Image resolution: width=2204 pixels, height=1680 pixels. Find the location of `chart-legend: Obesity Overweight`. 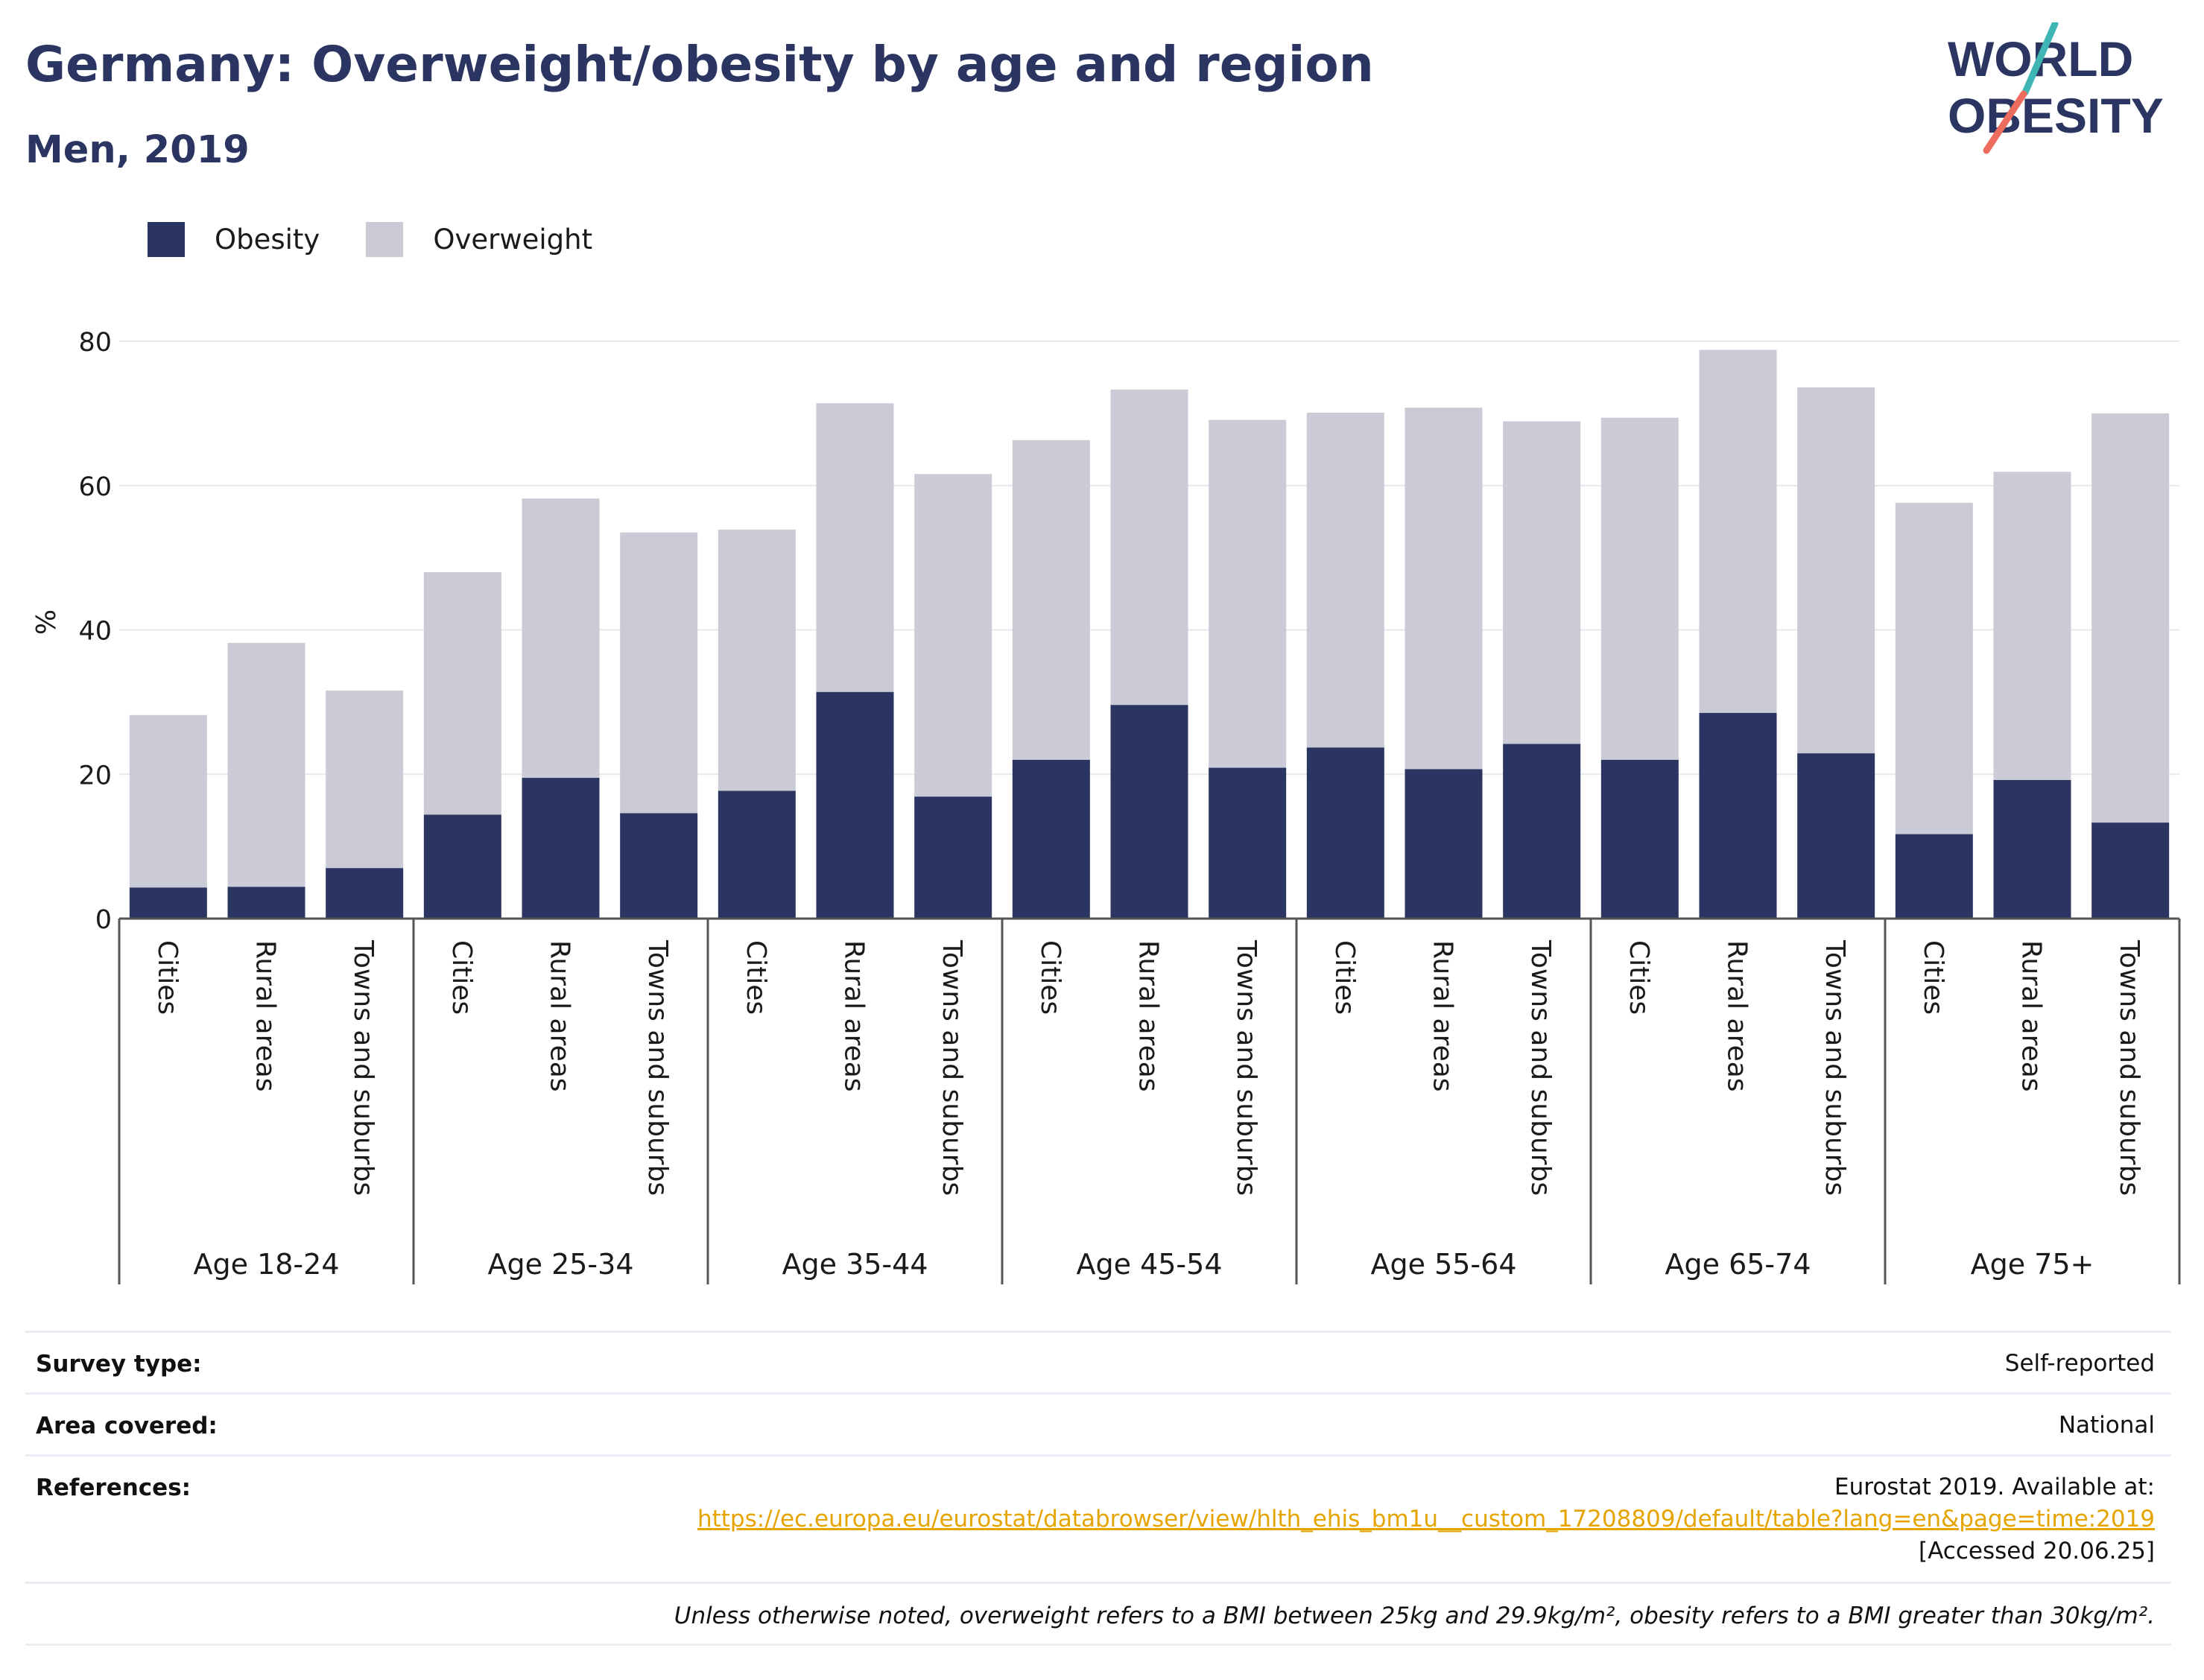

chart-legend: Obesity Overweight is located at coordinates (393, 239).